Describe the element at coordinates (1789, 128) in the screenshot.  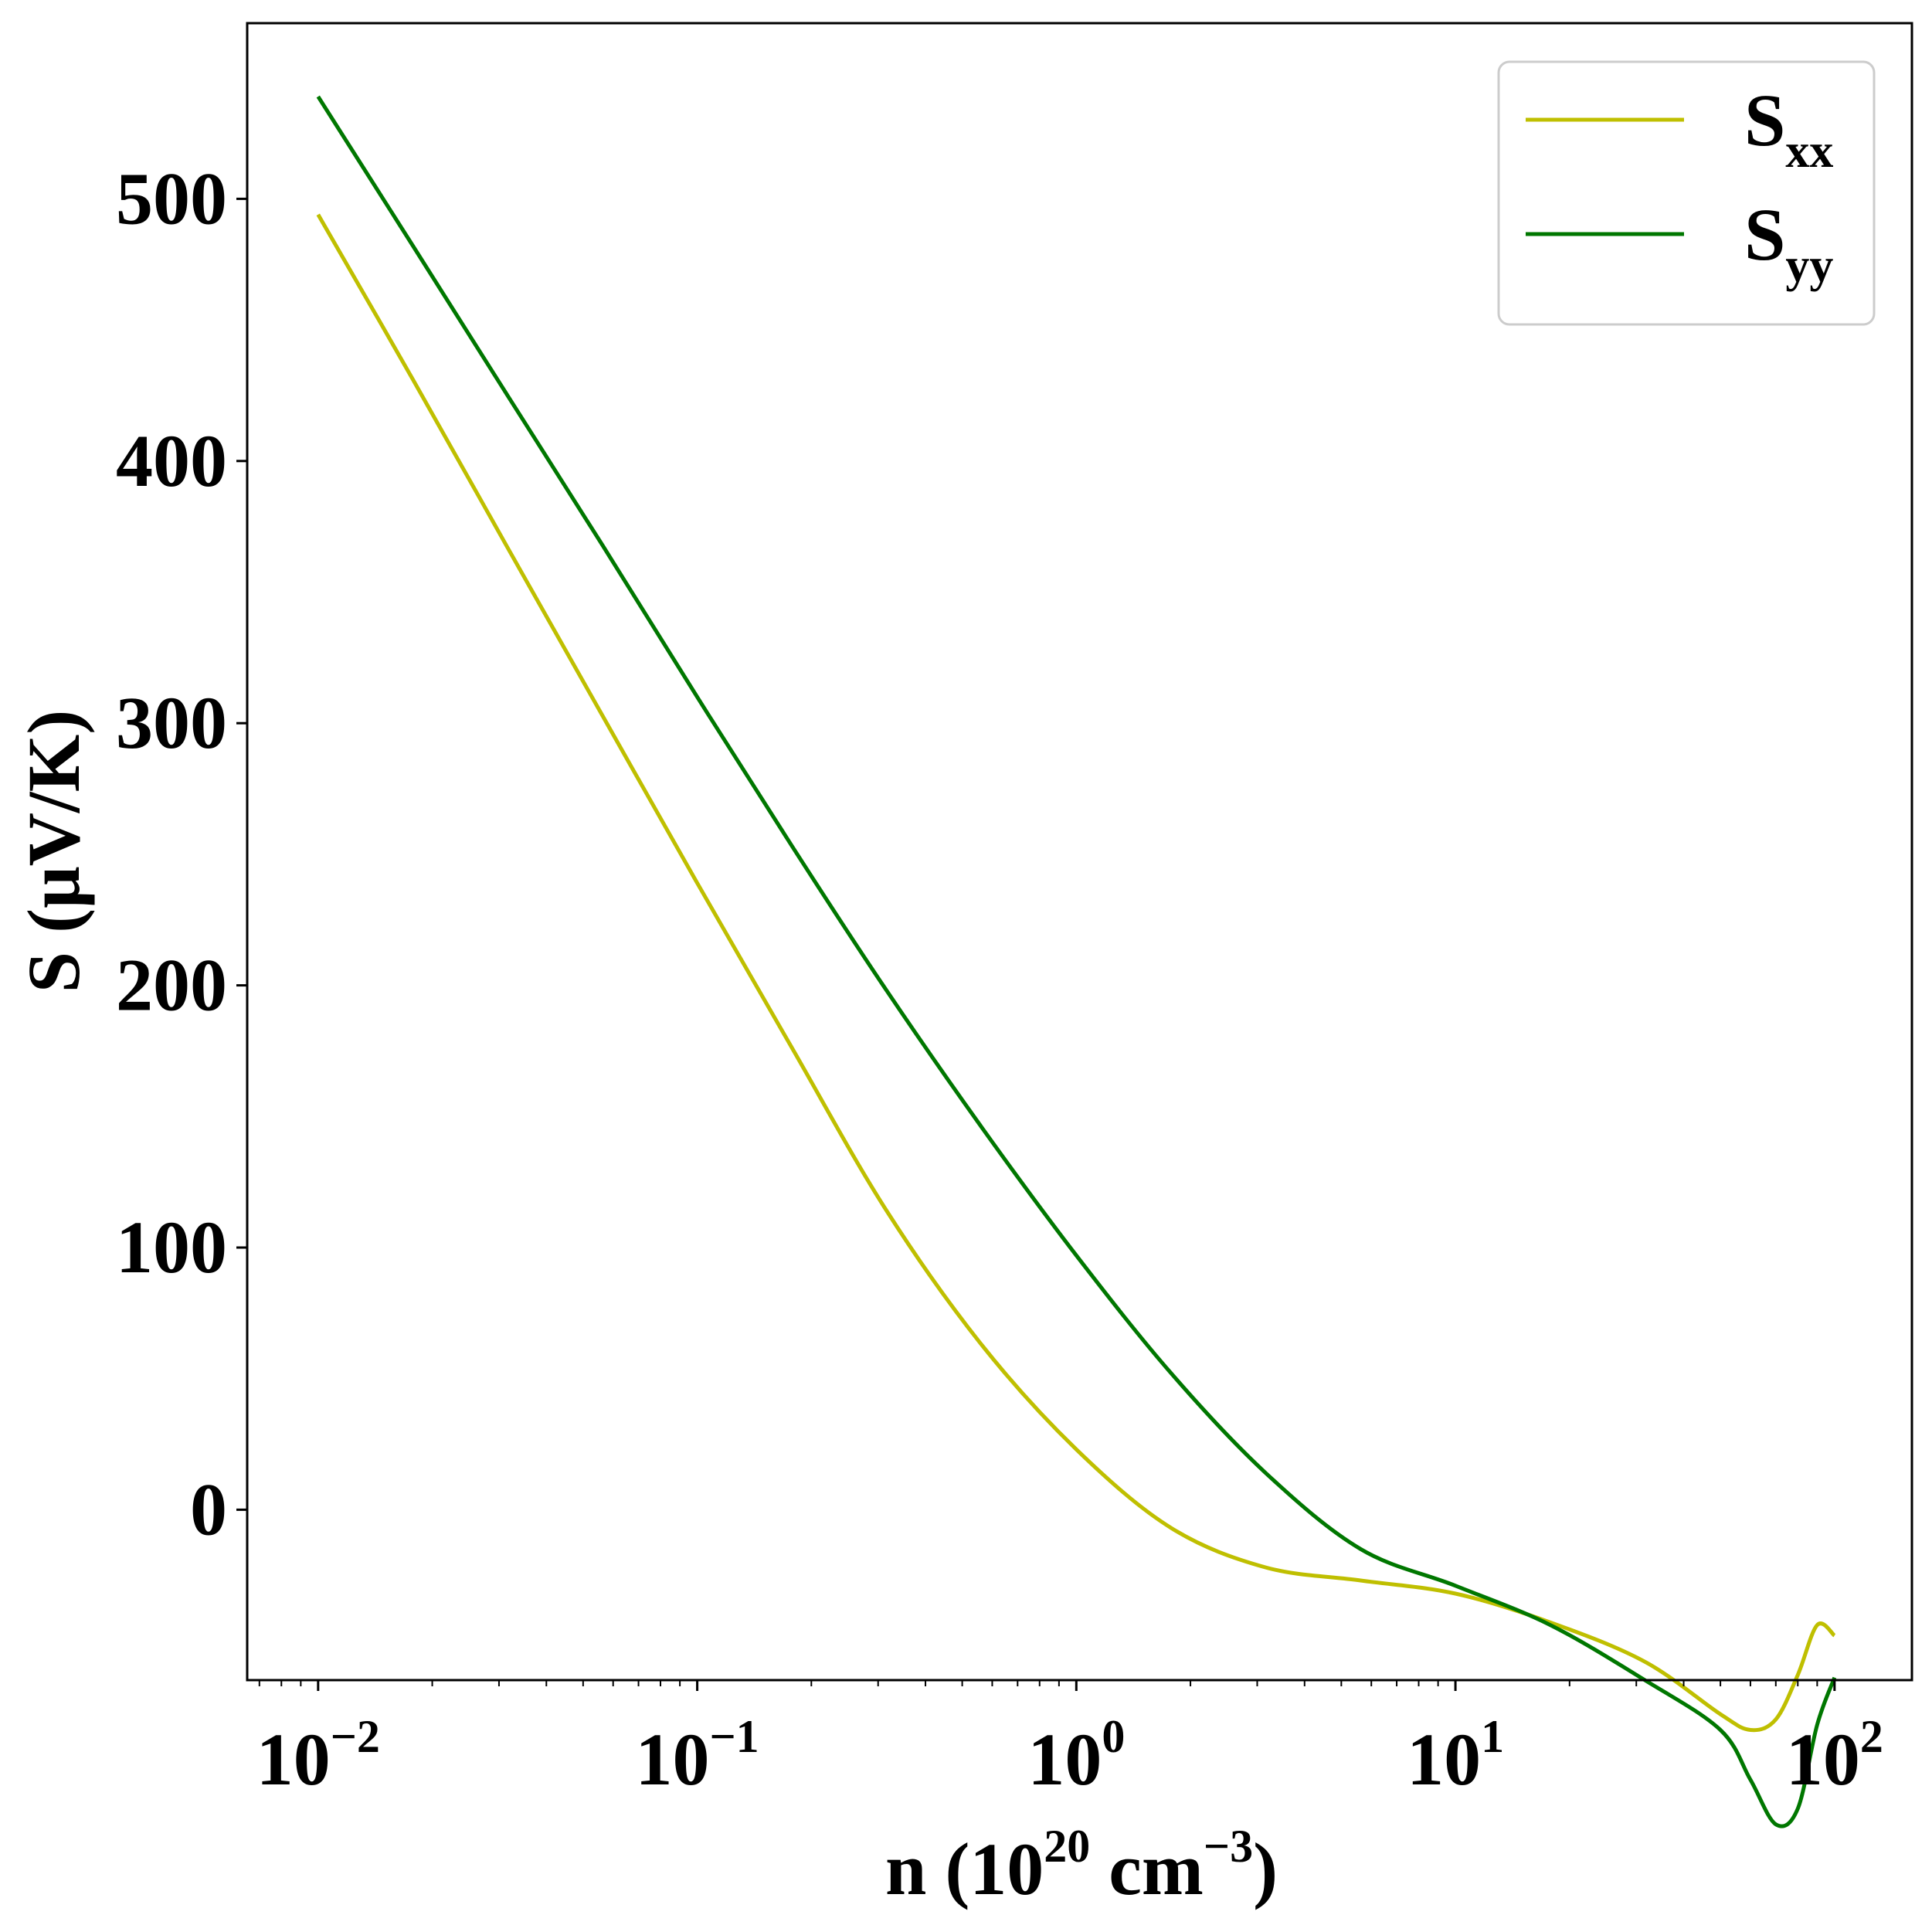
I see `legend-label-sxx: Sxx` at that location.